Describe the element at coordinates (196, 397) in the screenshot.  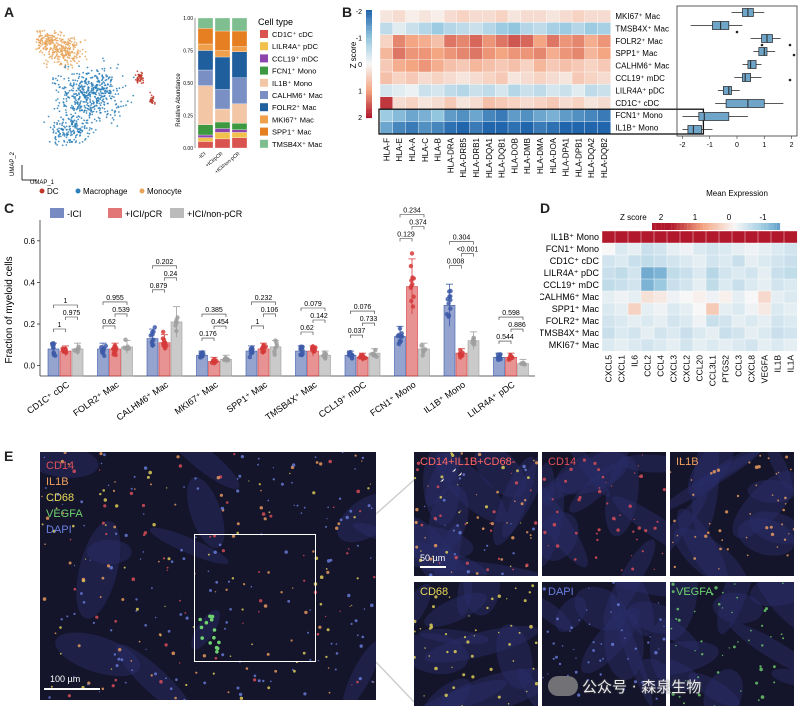
I see `c-category-label: MKI67⁺ Mac` at that location.